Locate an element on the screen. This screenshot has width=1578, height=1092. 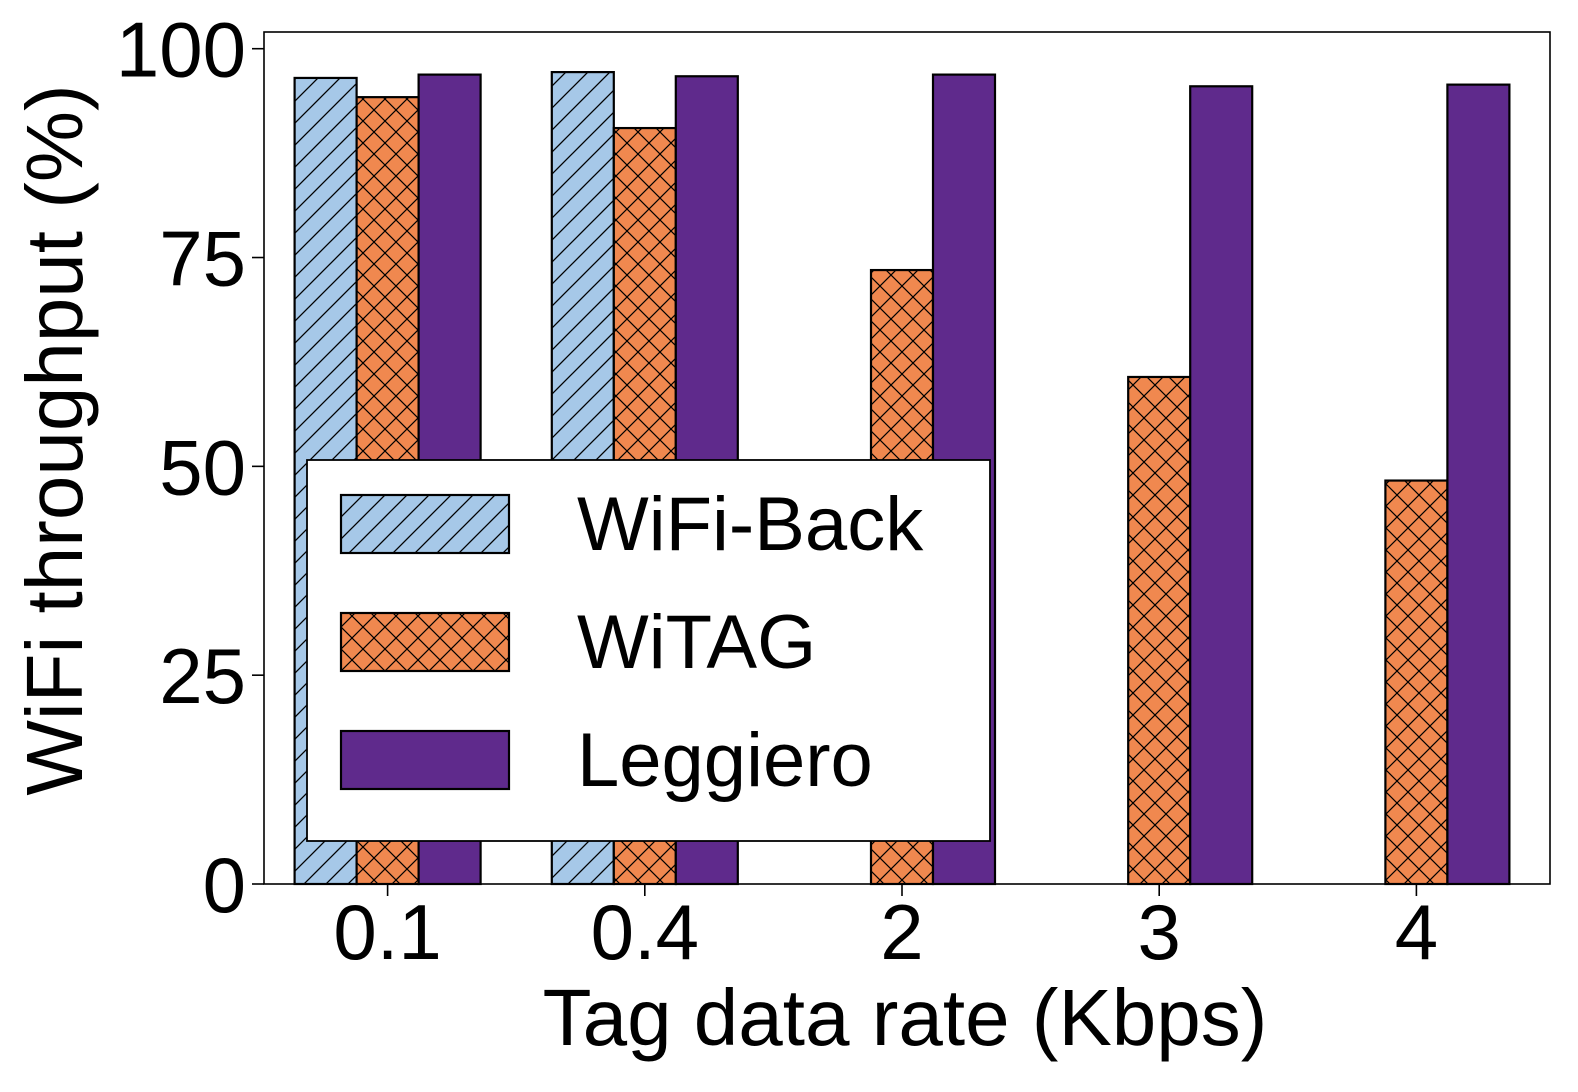
y-tick-label-1: 25 is located at coordinates (202, 676).